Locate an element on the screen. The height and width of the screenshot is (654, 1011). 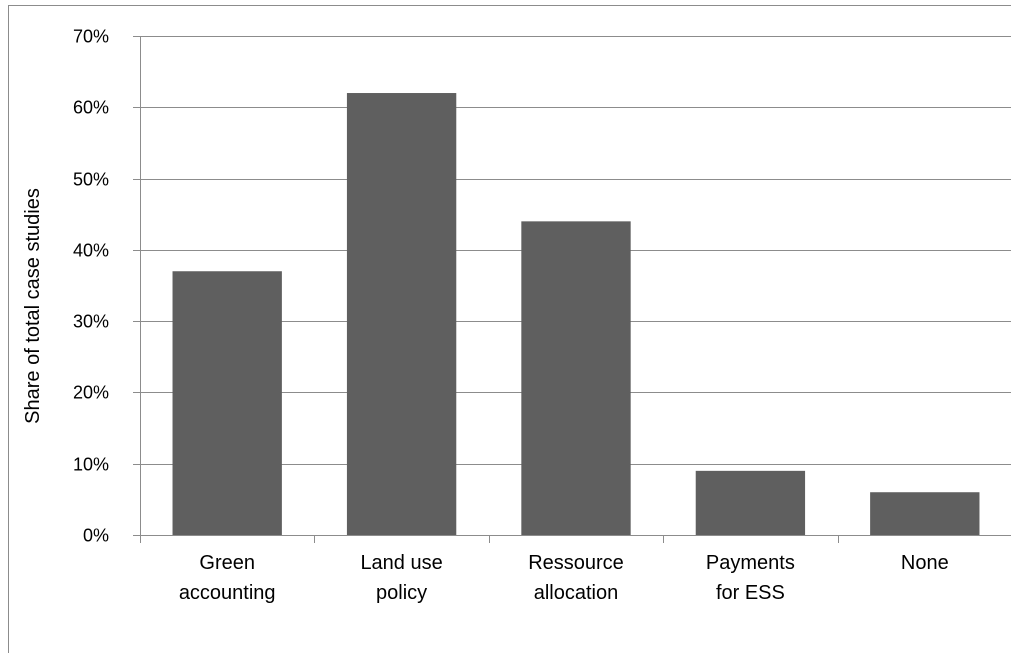
y-tick-label: 60% is located at coordinates (91, 108).